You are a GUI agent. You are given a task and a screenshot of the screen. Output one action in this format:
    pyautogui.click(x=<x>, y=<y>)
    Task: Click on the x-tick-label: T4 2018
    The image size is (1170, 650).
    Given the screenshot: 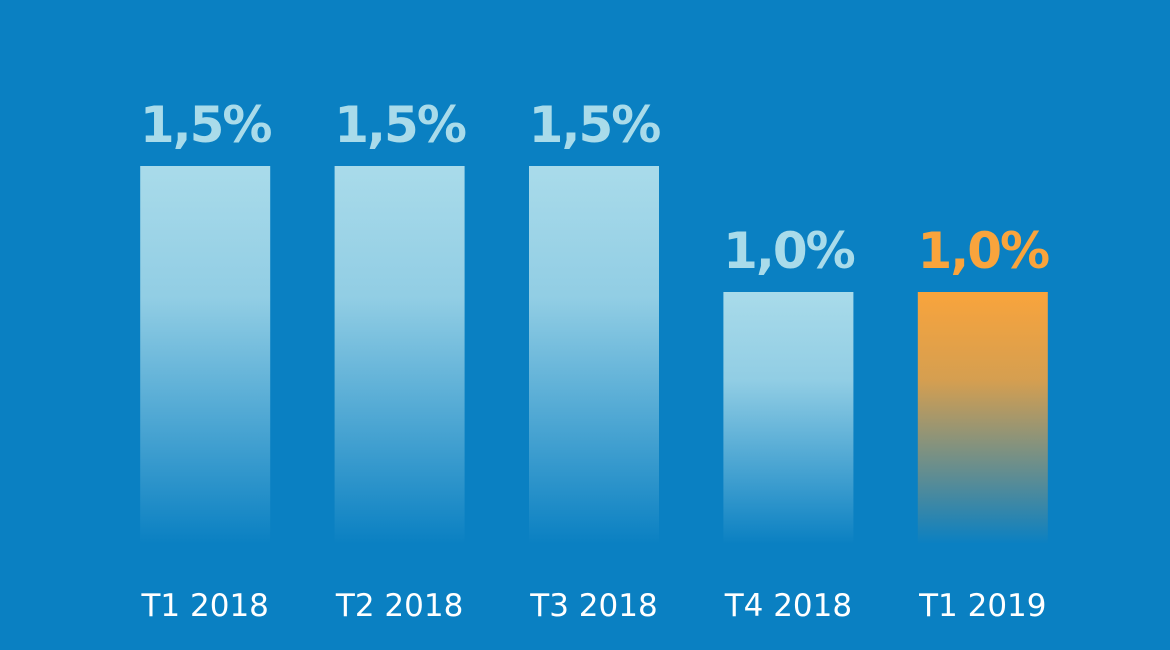 What is the action you would take?
    pyautogui.click(x=788, y=606)
    